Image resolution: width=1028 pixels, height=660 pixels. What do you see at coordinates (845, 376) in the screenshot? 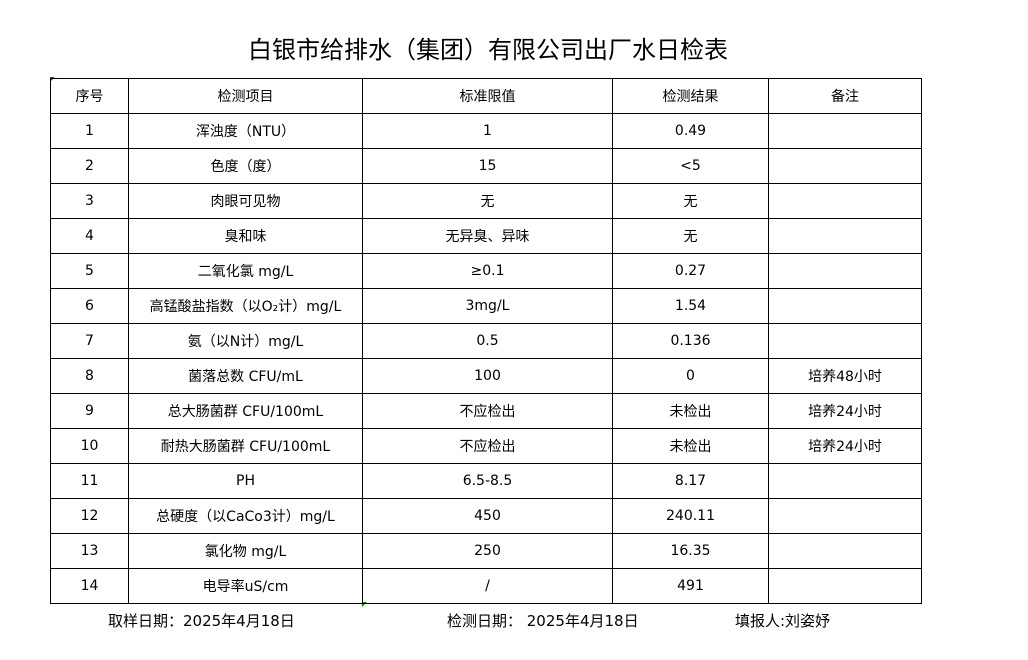
I see `remark: 培养48小时` at bounding box center [845, 376].